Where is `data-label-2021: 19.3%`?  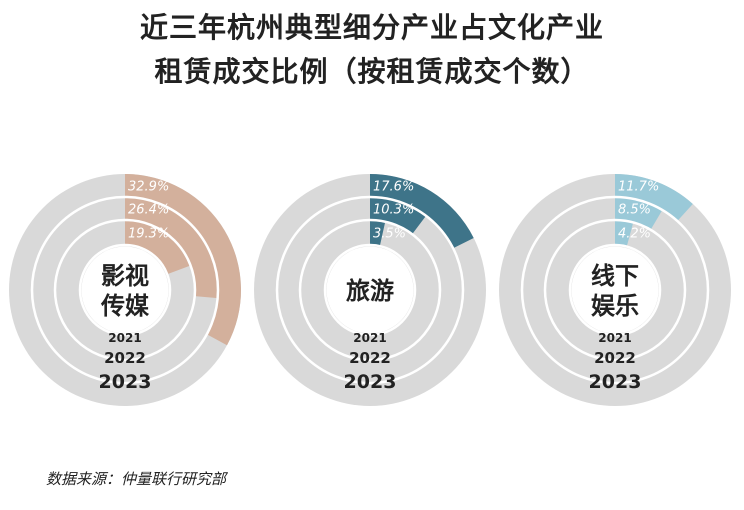 data-label-2021: 19.3% is located at coordinates (148, 234).